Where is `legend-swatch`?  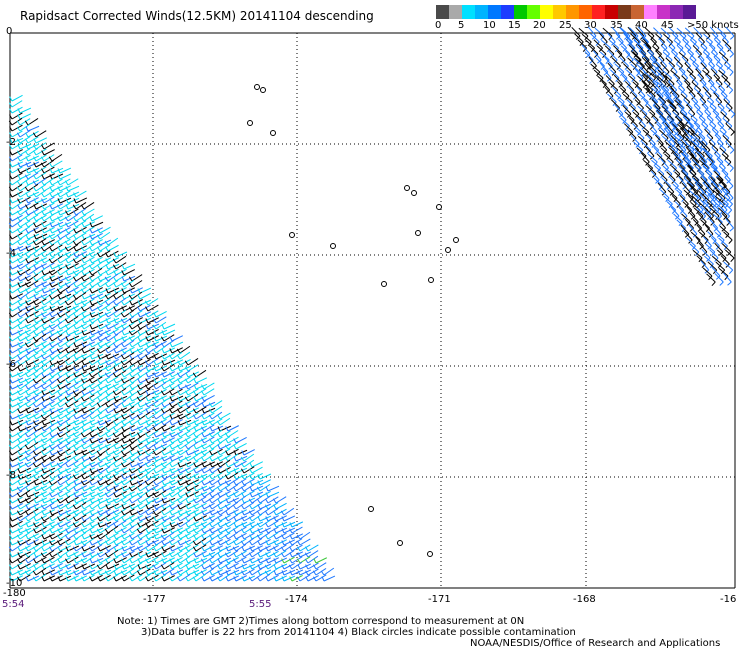
legend-swatch is located at coordinates (520, 12).